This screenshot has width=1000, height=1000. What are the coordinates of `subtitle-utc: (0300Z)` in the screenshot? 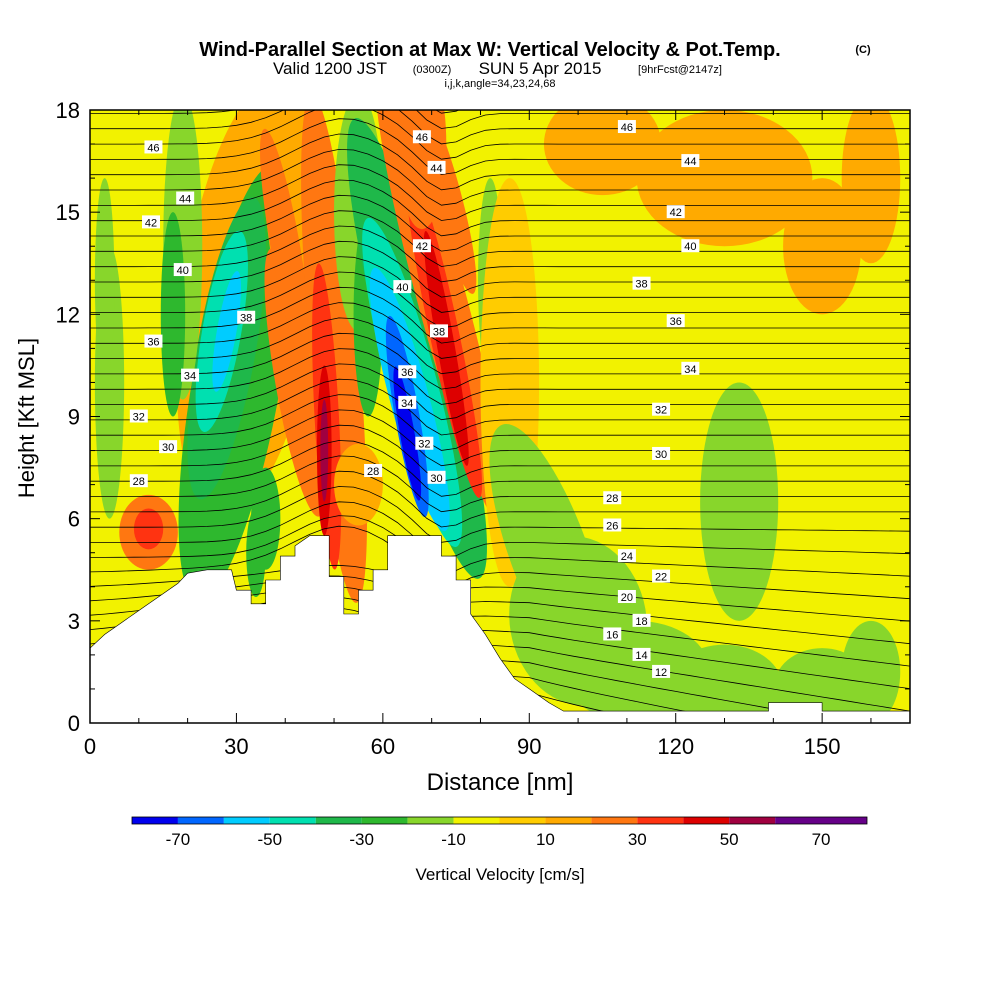 It's located at (432, 70).